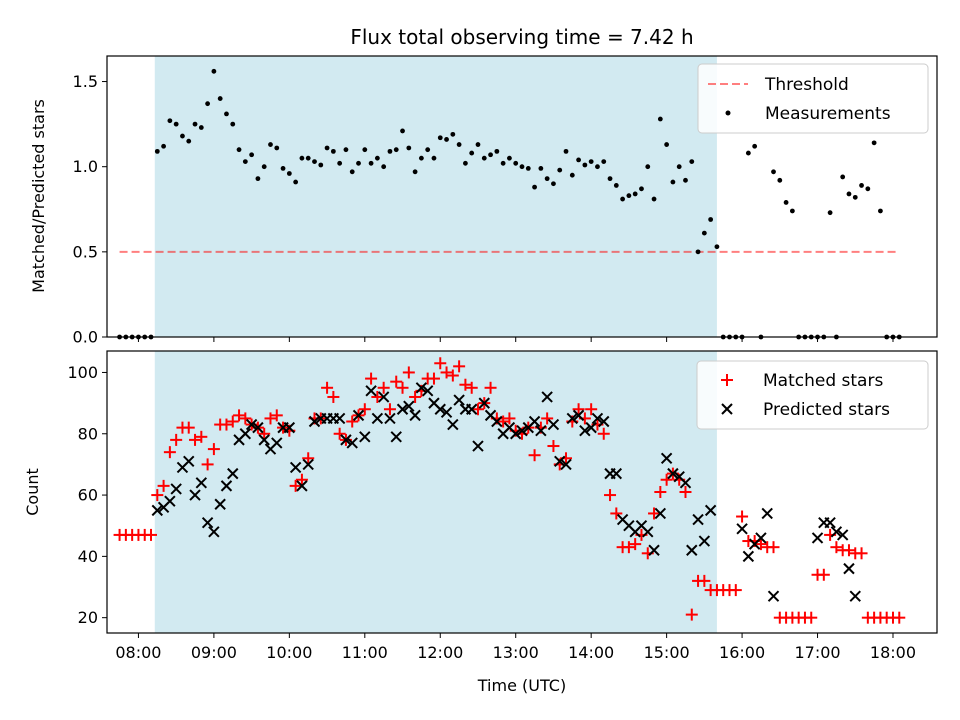 The height and width of the screenshot is (720, 960). I want to click on y-tick-label: 100, so click(82, 372).